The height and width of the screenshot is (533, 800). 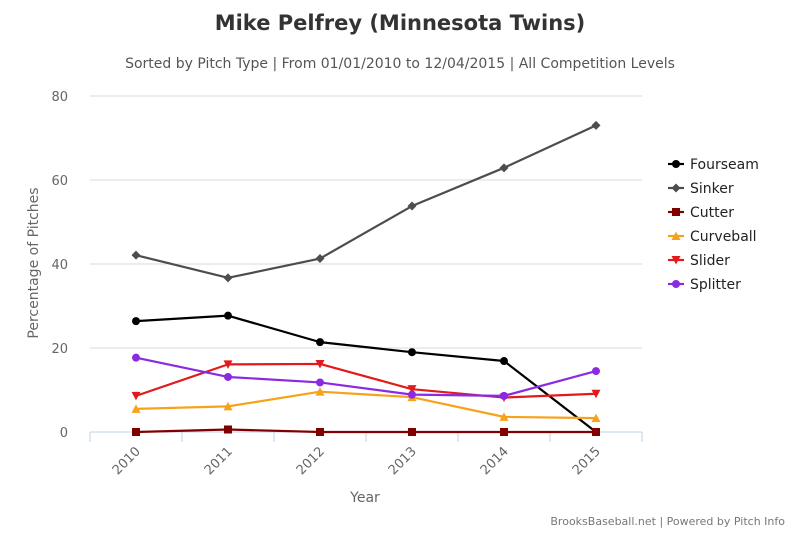 What do you see at coordinates (59, 181) in the screenshot?
I see `y-tick-label: 60` at bounding box center [59, 181].